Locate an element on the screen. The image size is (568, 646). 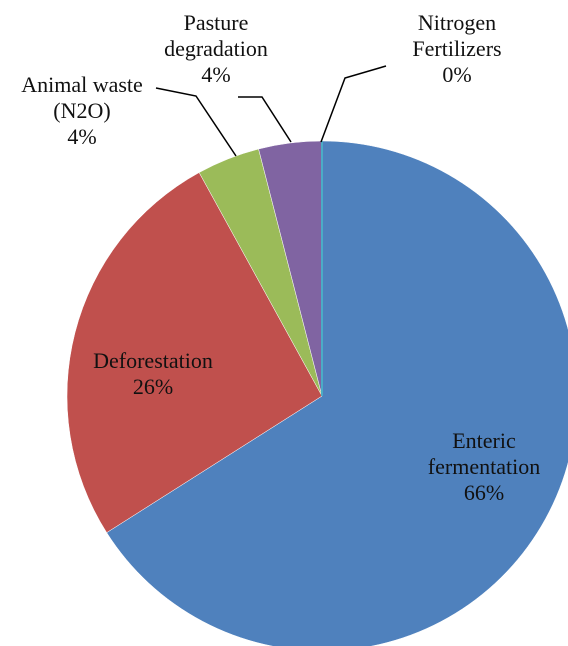
slice-label: Animal waste (N2O) 4% is located at coordinates (82, 111).